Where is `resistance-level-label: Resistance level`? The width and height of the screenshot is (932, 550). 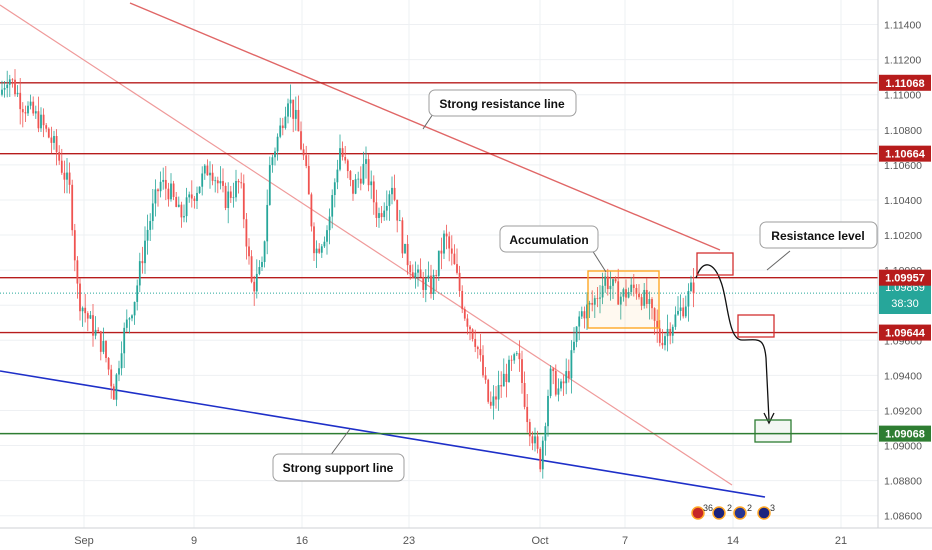 resistance-level-label: Resistance level is located at coordinates (817, 236).